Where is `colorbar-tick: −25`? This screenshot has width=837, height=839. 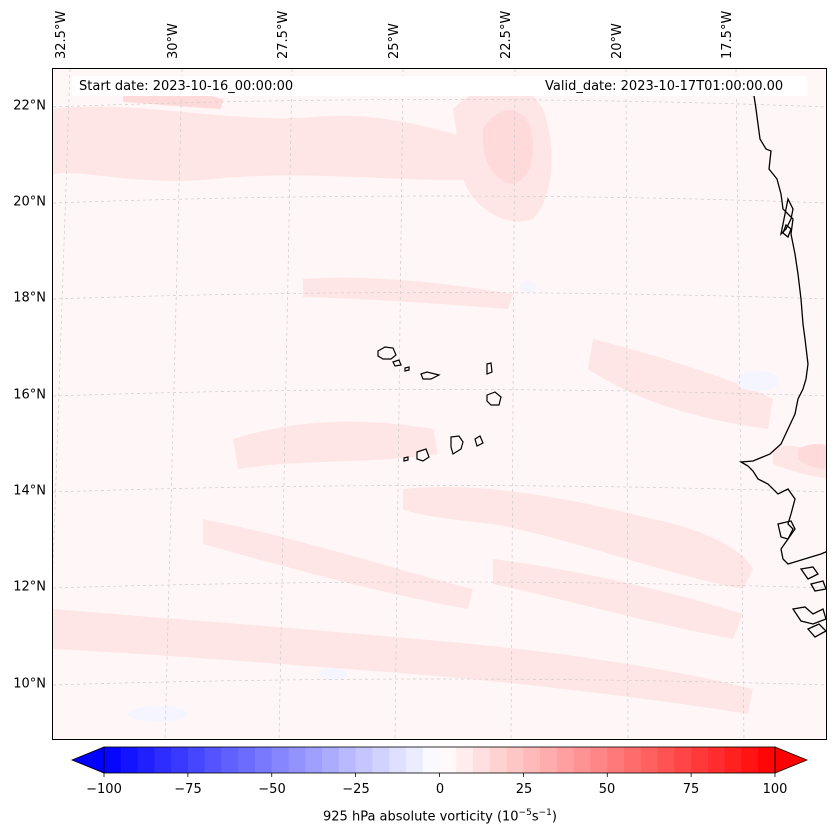
colorbar-tick: −25 is located at coordinates (356, 789).